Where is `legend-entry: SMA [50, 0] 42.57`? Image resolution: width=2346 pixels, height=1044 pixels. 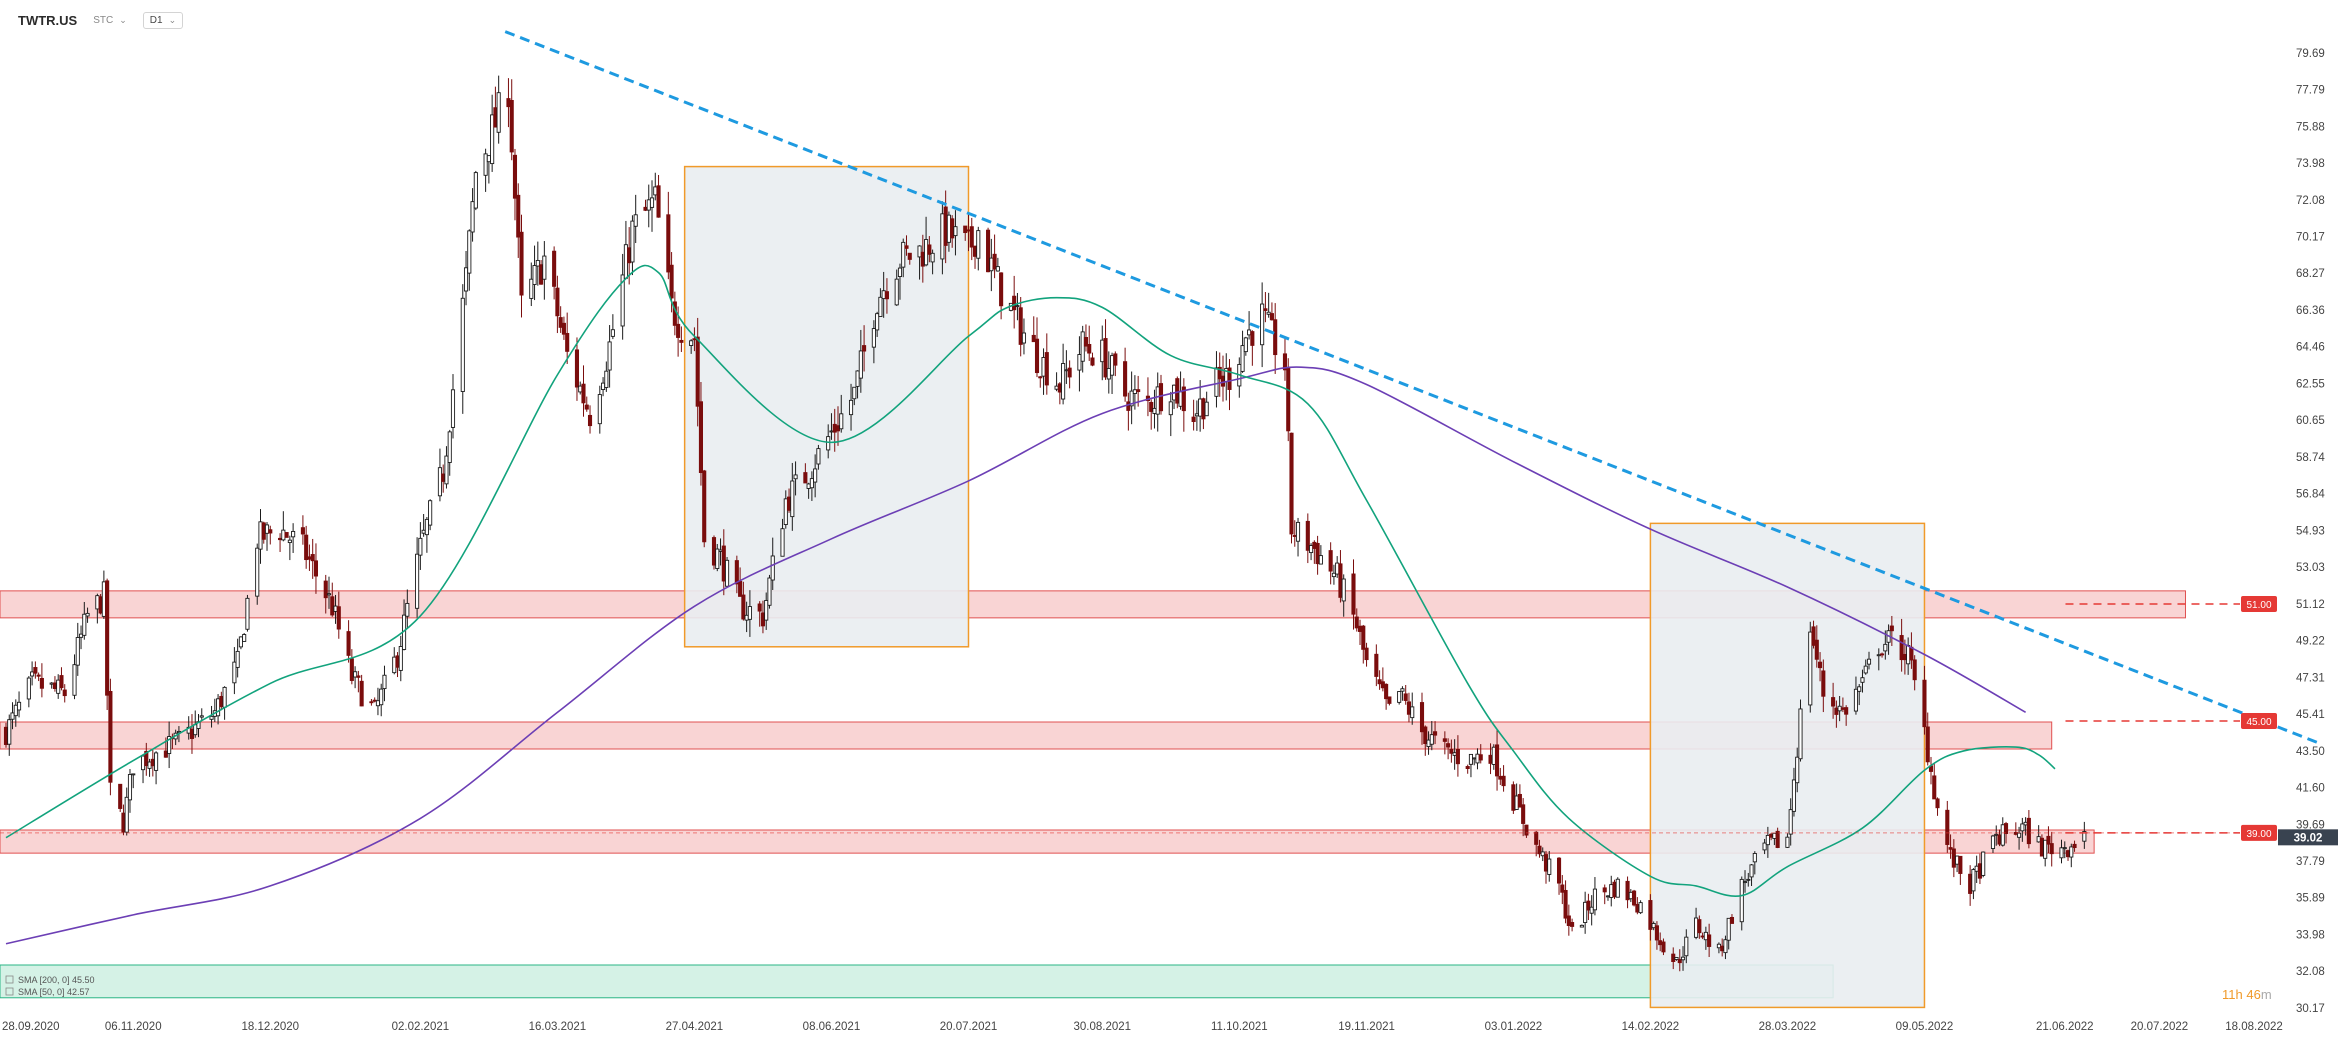 legend-entry: SMA [50, 0] 42.57 is located at coordinates (54, 992).